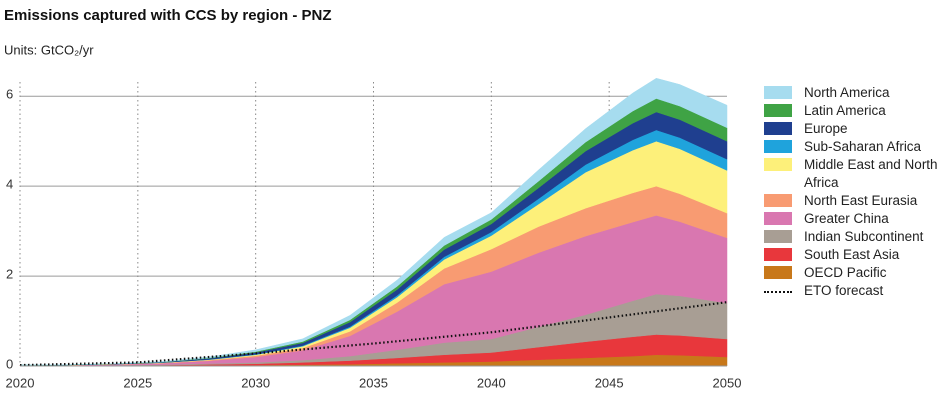  I want to click on legend-item: OECD Pacific, so click(856, 273).